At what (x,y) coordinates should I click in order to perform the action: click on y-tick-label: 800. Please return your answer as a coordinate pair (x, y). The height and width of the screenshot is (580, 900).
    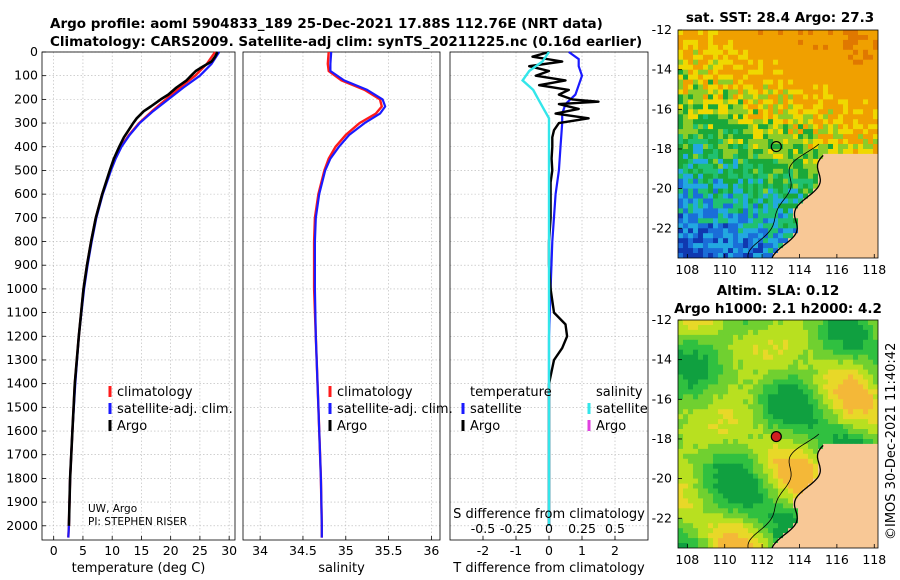
    Looking at the image, I should click on (26, 241).